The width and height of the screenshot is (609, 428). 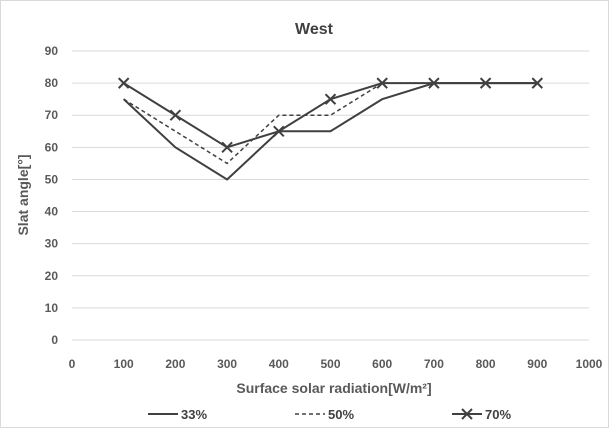 I want to click on x-tick-label: 800, so click(x=486, y=364).